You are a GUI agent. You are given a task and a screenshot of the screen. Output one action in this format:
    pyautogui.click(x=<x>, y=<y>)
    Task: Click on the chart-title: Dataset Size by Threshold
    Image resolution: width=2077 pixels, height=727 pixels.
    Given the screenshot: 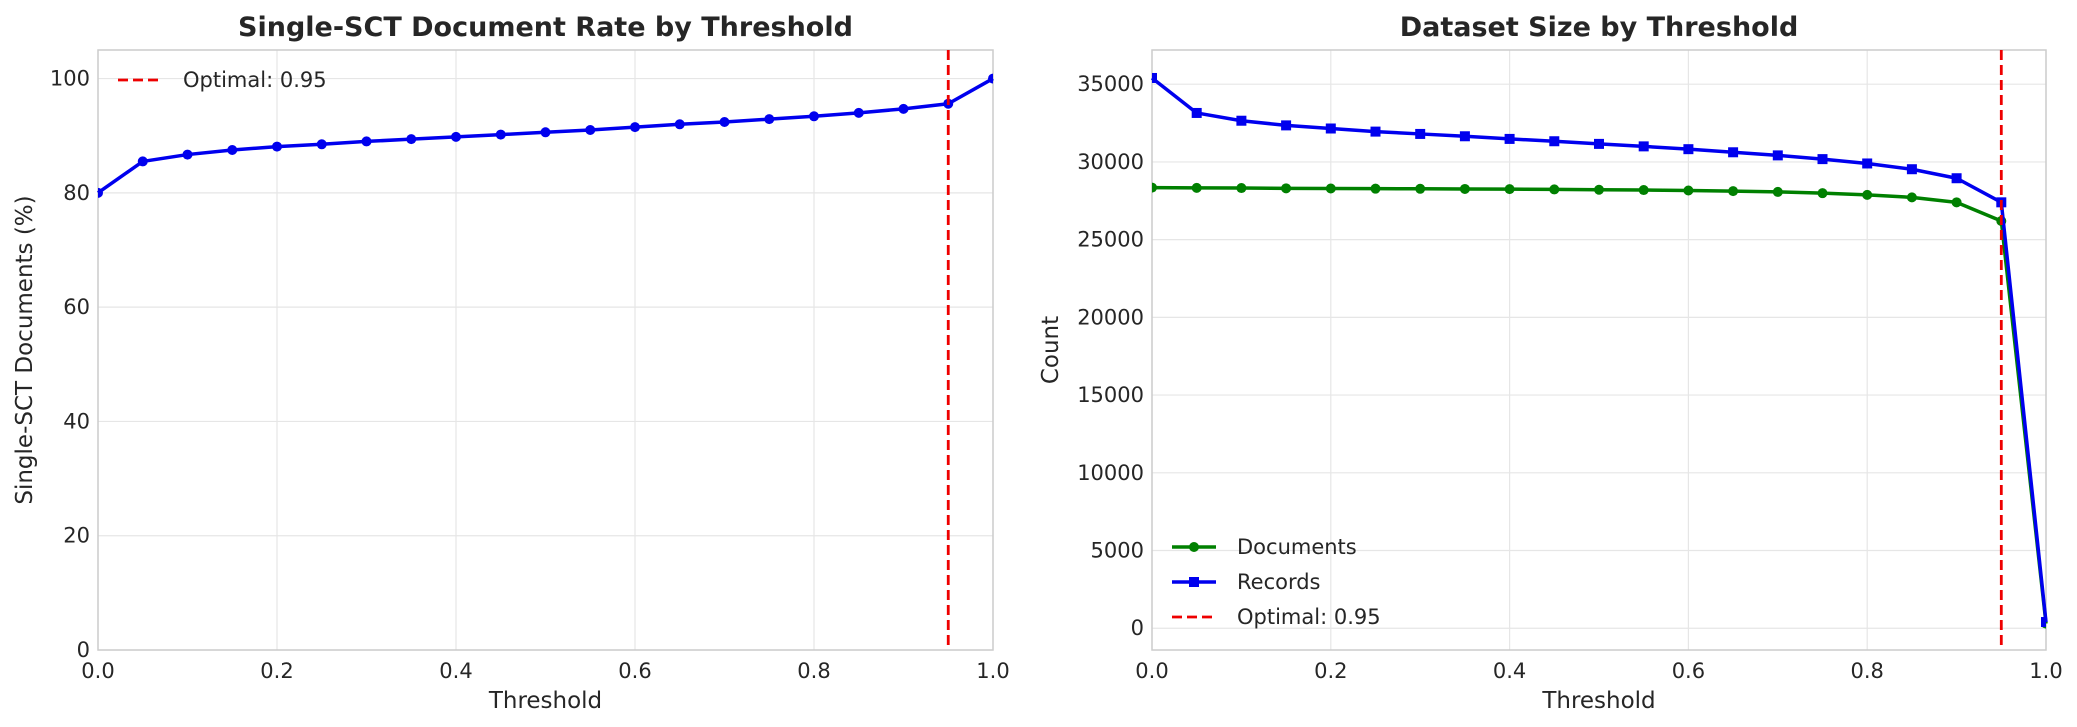 What is the action you would take?
    pyautogui.click(x=1599, y=27)
    